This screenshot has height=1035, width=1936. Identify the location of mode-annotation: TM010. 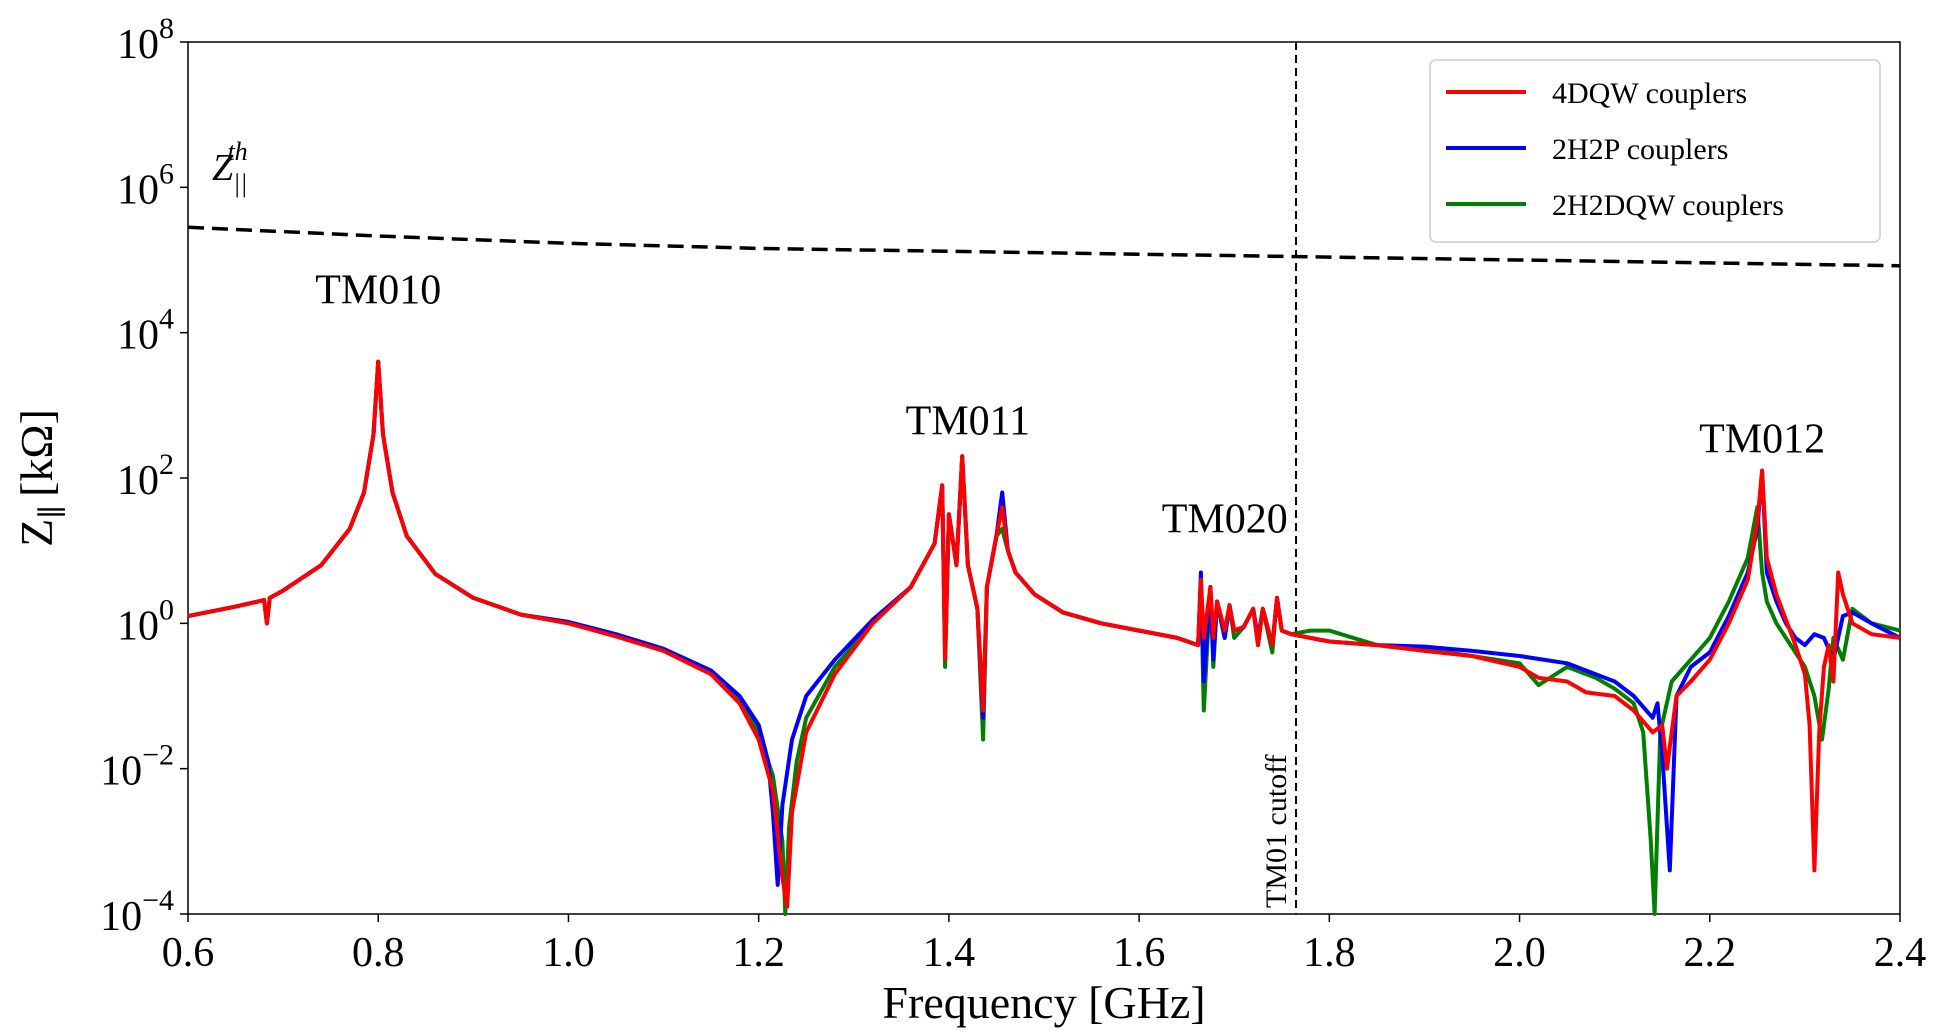
(378, 291).